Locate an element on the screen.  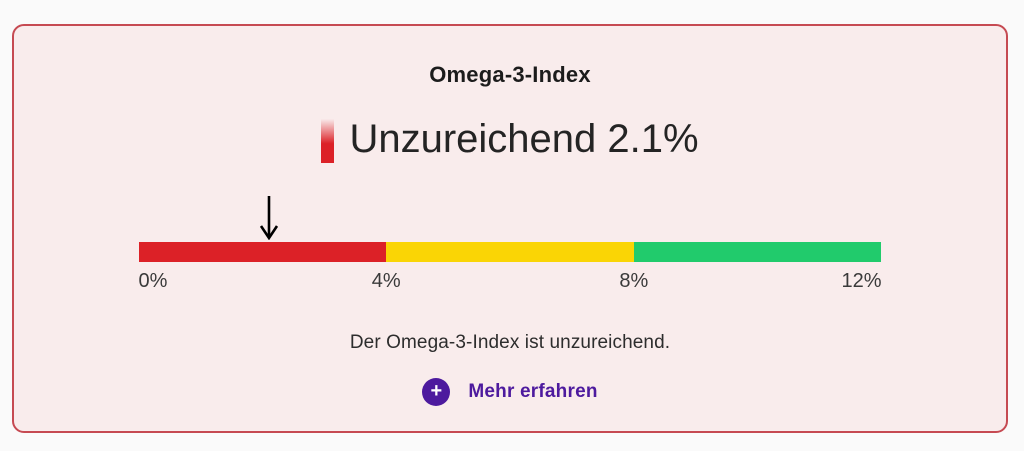
mehr-erfahren-label: Mehr erfahren is located at coordinates (533, 391).